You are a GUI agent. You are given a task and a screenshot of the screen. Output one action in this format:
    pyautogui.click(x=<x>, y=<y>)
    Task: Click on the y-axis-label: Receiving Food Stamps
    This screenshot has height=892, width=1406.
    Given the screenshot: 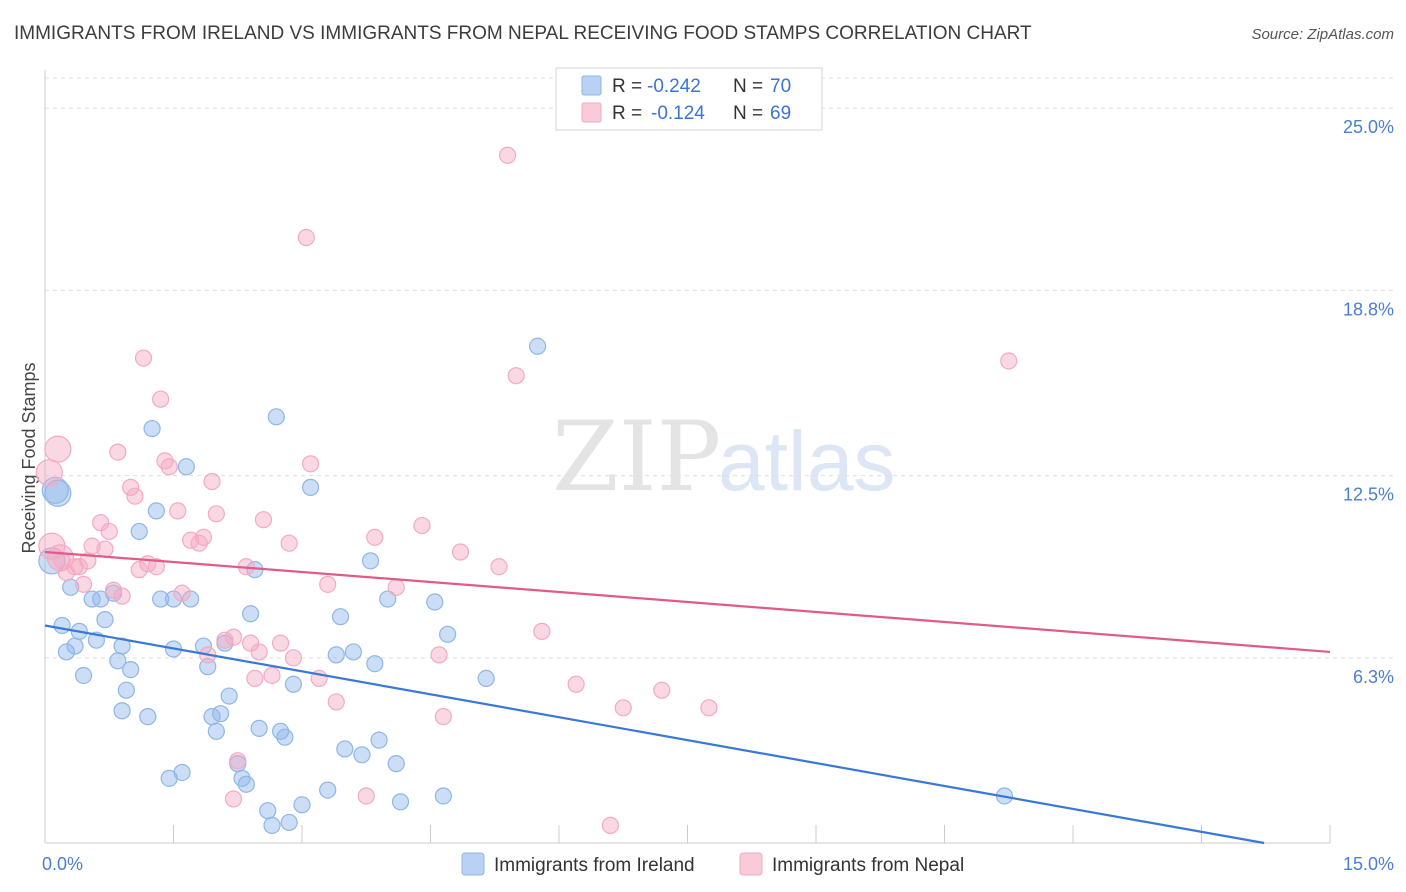 What is the action you would take?
    pyautogui.click(x=29, y=457)
    